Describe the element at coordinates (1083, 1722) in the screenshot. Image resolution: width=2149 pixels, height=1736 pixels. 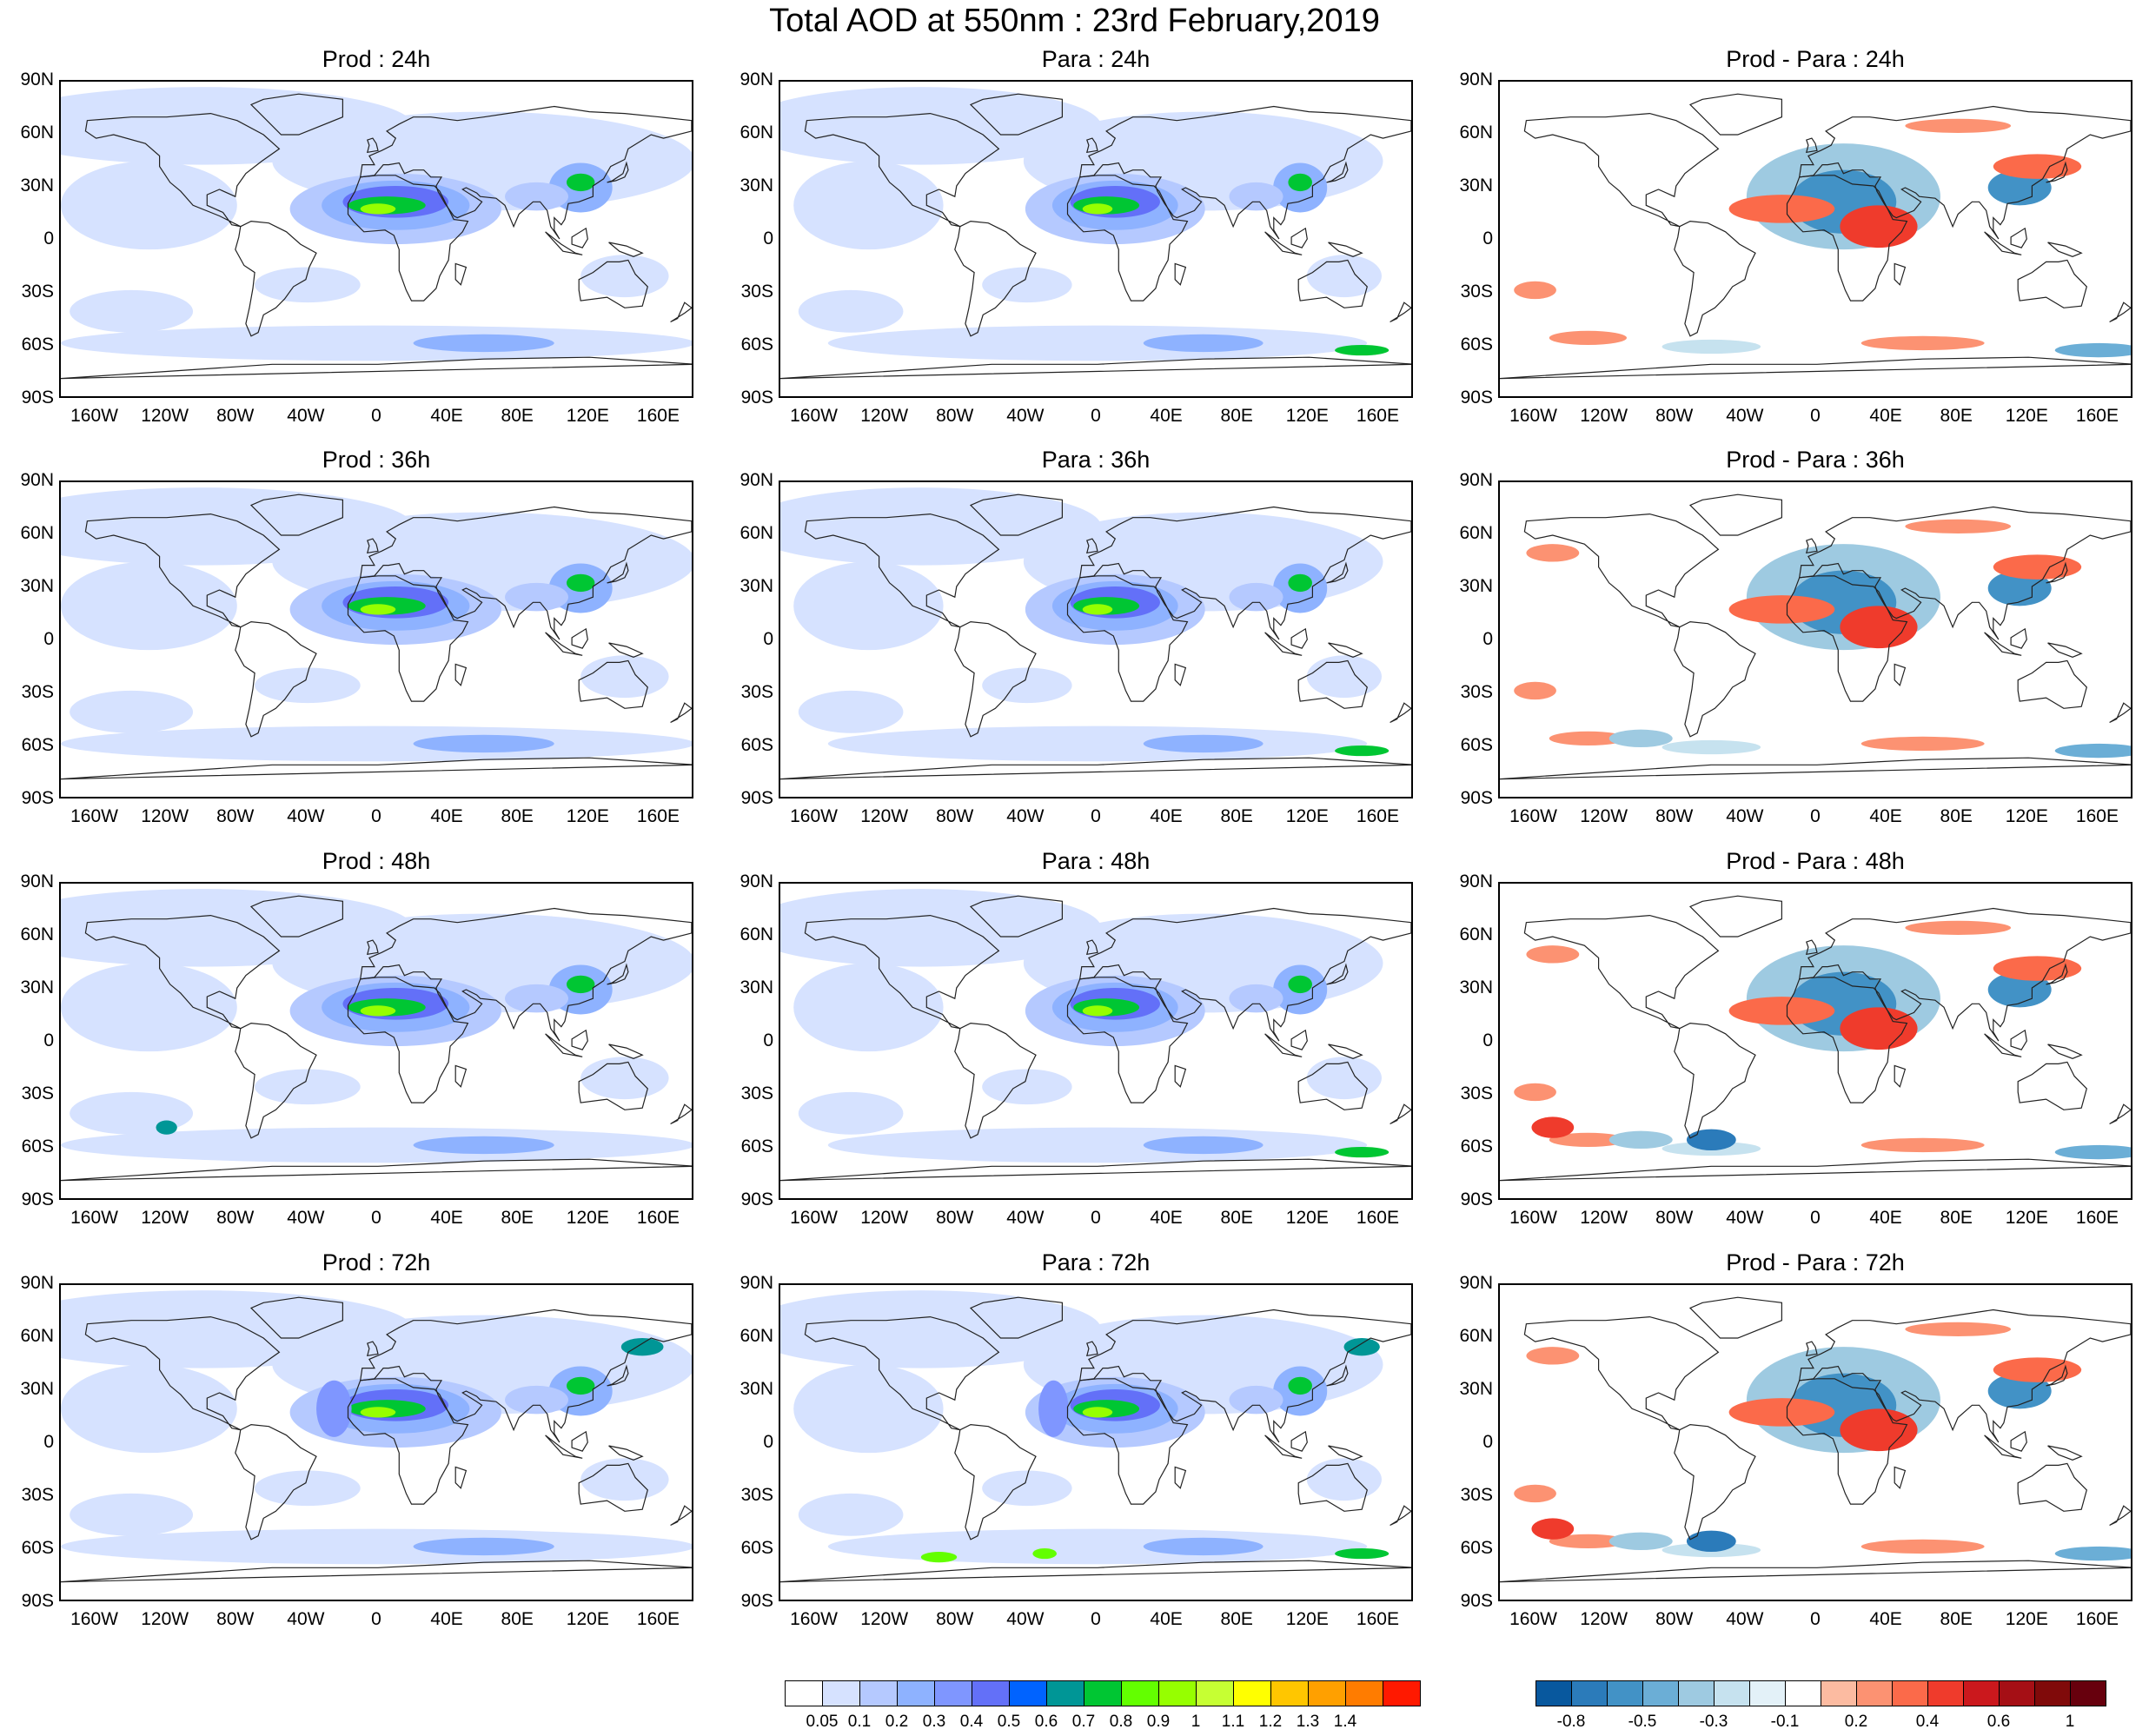
I see `colorbar-label: 0.7` at that location.